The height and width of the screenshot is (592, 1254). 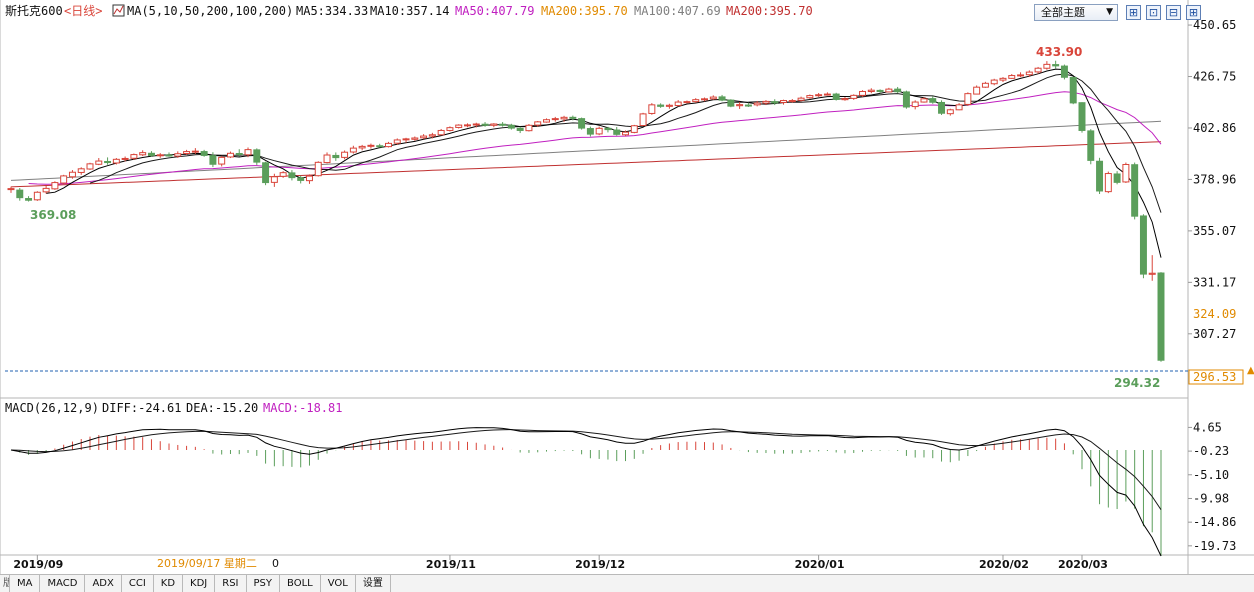 I want to click on tab-6: KDJ, so click(x=199, y=583).